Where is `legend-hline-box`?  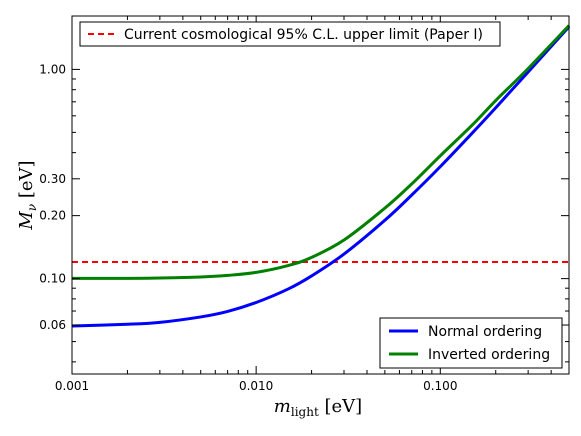
legend-hline-box is located at coordinates (290, 34).